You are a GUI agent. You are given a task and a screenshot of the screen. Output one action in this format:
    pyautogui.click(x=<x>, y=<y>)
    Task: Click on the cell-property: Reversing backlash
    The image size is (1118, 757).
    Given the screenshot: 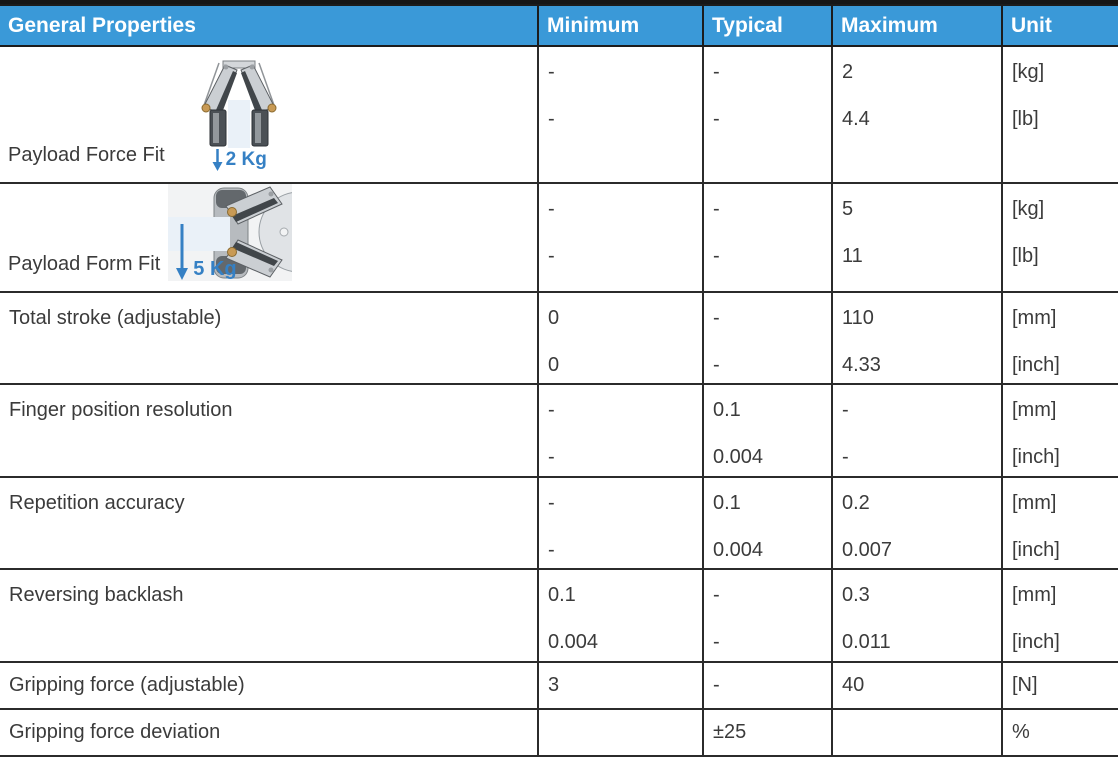 What is the action you would take?
    pyautogui.click(x=269, y=615)
    